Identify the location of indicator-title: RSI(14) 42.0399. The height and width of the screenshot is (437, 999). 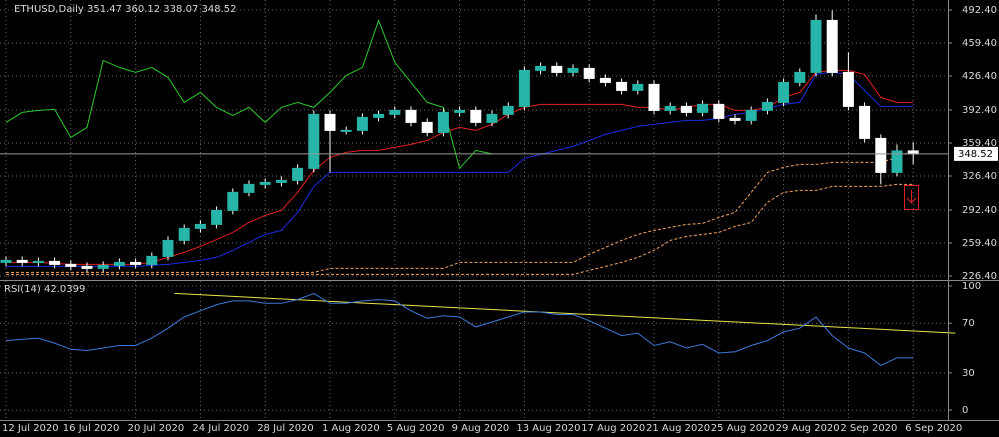
(44, 289).